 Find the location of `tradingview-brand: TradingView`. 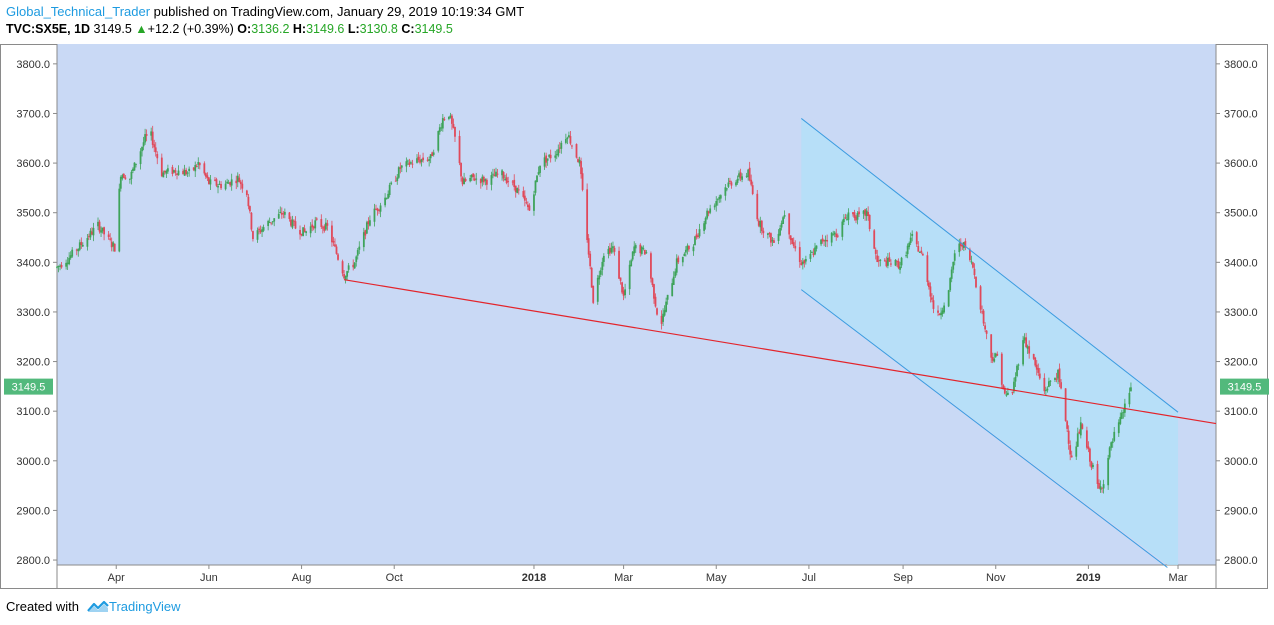

tradingview-brand: TradingView is located at coordinates (132, 606).